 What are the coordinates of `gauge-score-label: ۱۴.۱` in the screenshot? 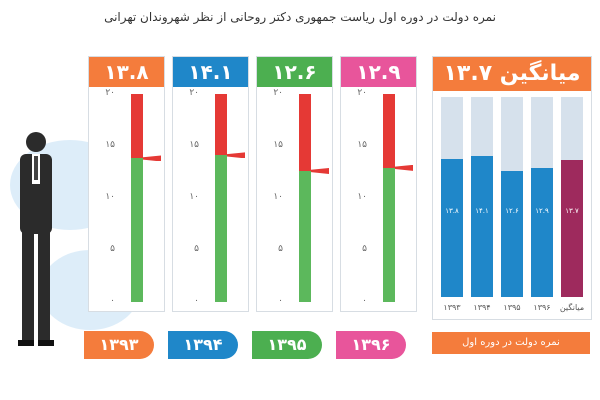 It's located at (210, 72).